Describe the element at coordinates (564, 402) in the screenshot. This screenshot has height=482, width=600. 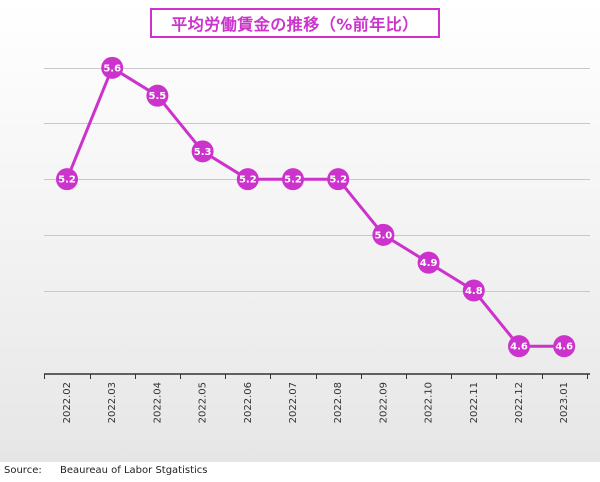
I see `x-tick-label: 2023.01` at that location.